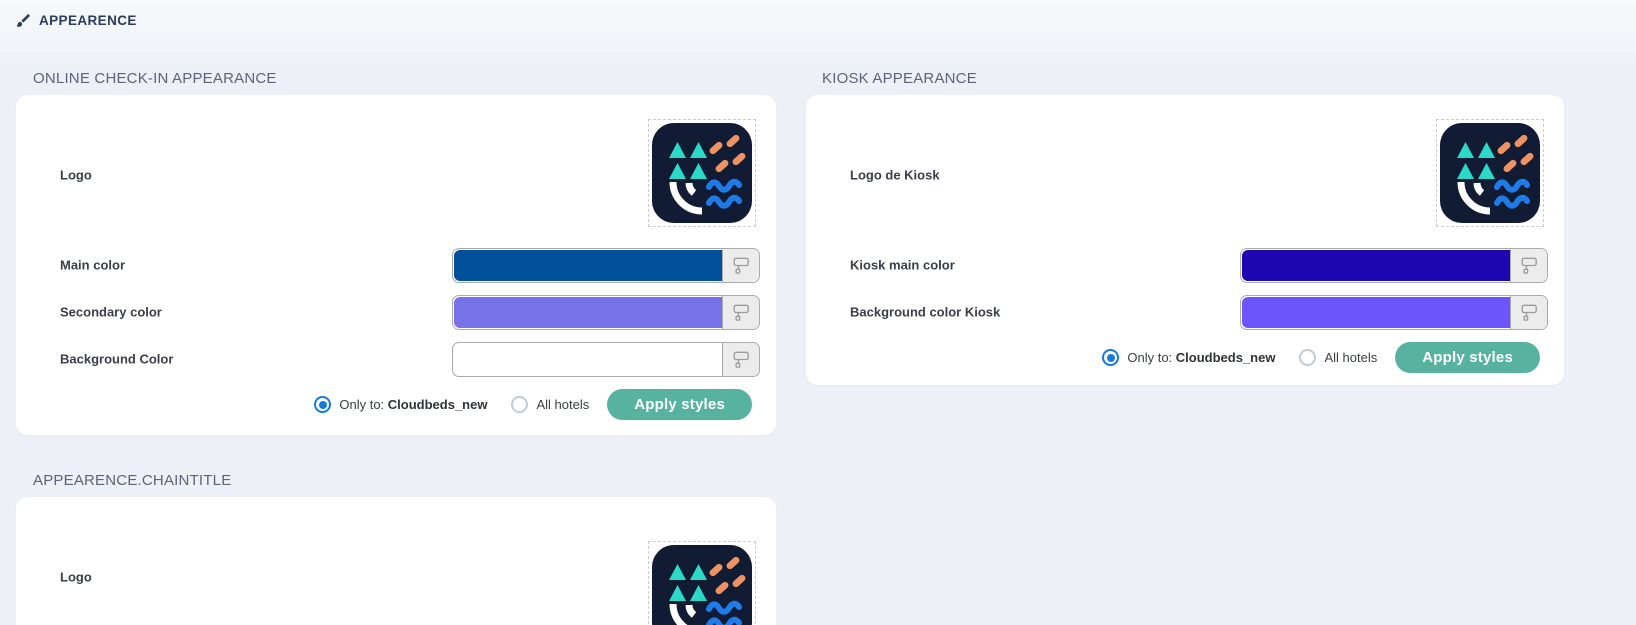 This screenshot has height=625, width=1636. What do you see at coordinates (588, 359) in the screenshot?
I see `background-color-swatch` at bounding box center [588, 359].